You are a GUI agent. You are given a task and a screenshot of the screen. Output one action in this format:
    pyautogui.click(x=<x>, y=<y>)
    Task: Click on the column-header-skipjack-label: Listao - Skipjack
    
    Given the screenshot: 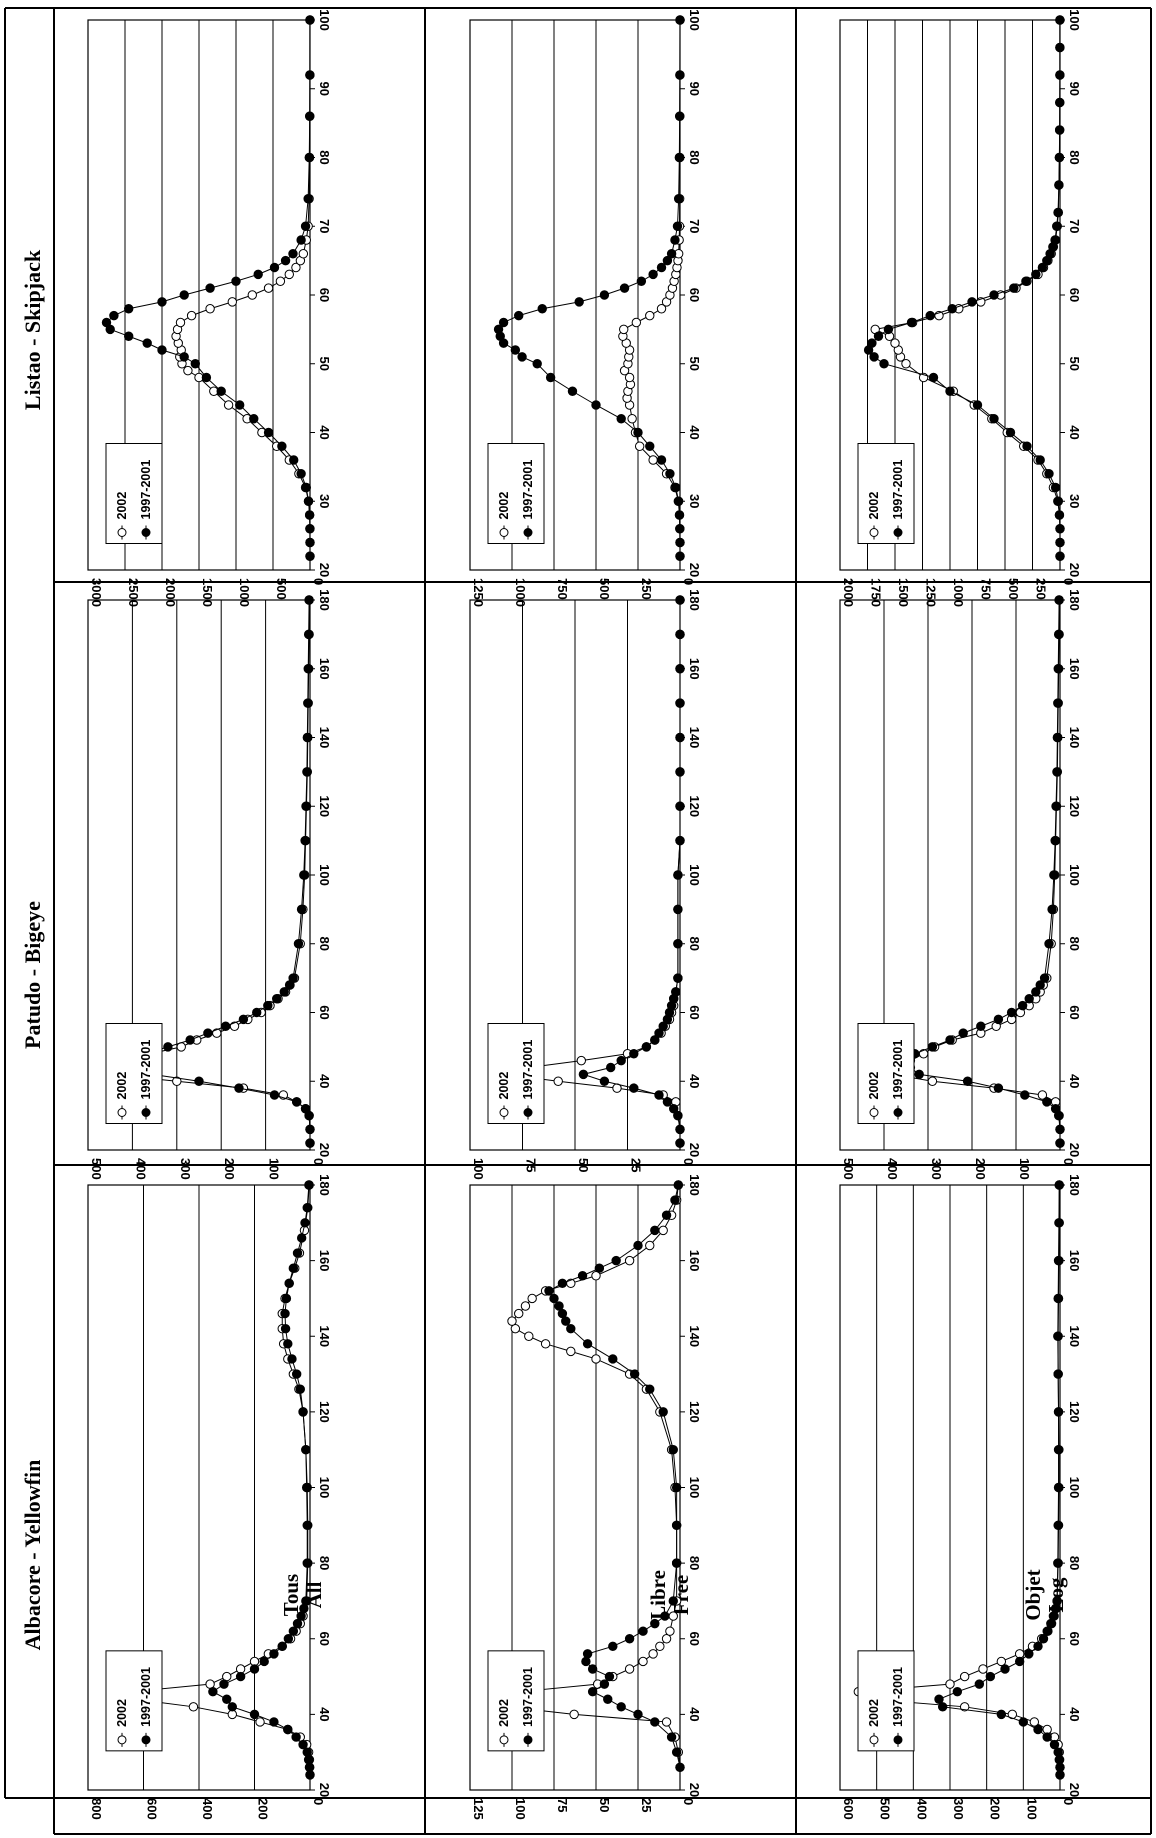 What is the action you would take?
    pyautogui.click(x=32, y=329)
    